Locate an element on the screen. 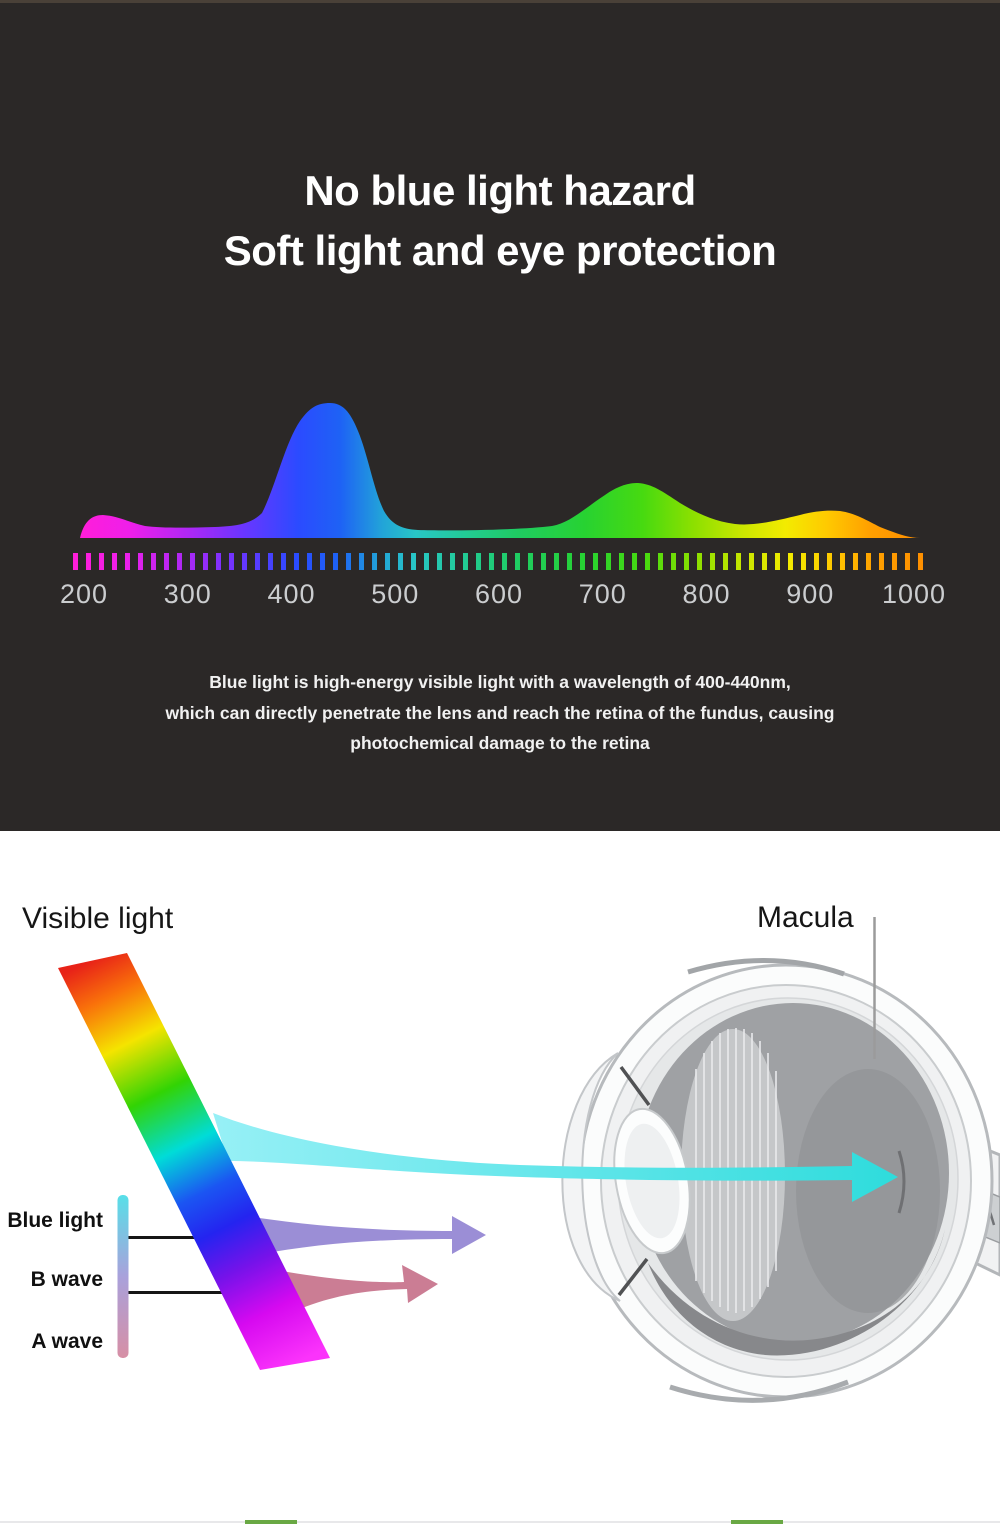 Image resolution: width=1000 pixels, height=1527 pixels. axis-tick-800: 800 is located at coordinates (706, 594).